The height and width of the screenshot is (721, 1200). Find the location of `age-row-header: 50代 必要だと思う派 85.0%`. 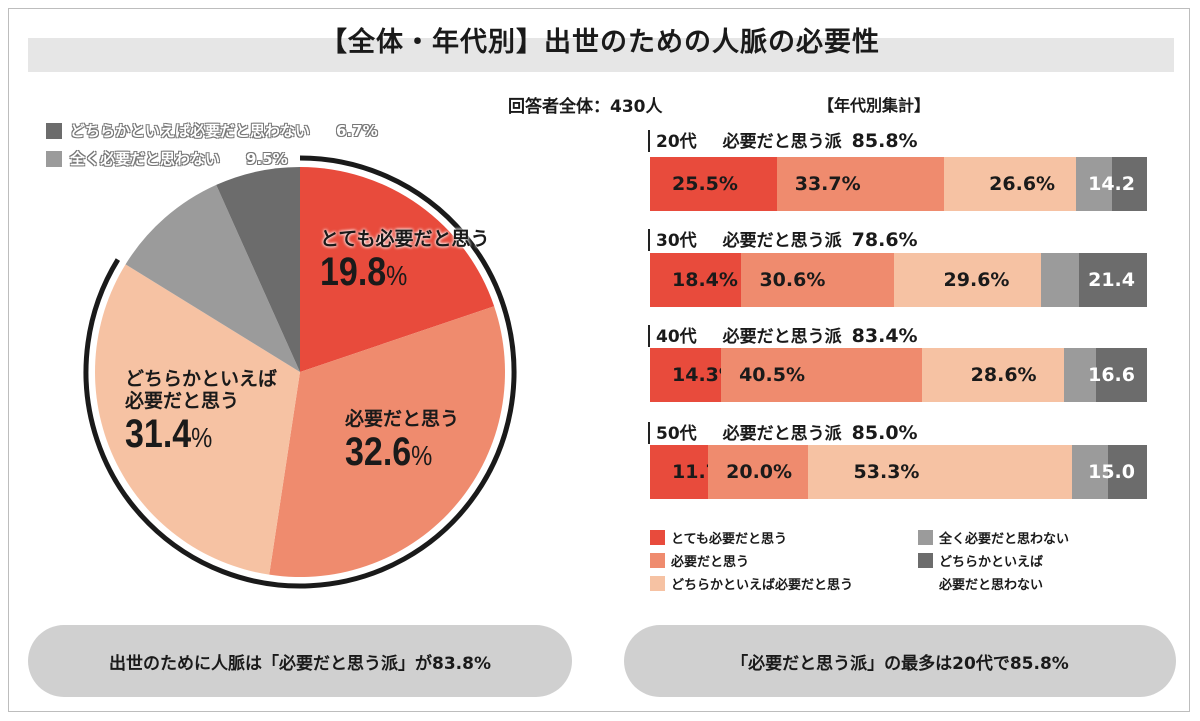

age-row-header: 50代 必要だと思う派 85.0% is located at coordinates (783, 433).